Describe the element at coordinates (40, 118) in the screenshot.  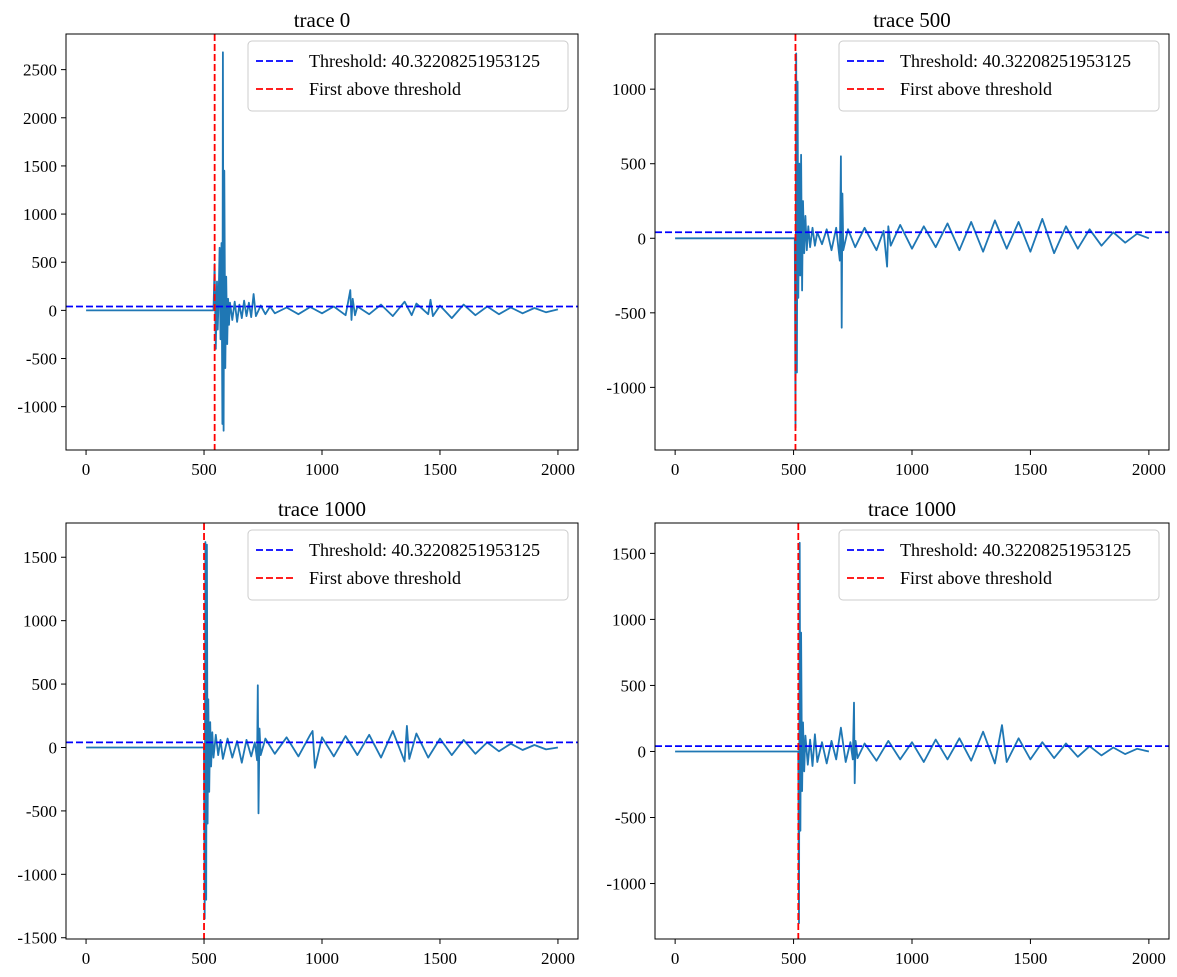
I see `y-tick-label: 2000` at that location.